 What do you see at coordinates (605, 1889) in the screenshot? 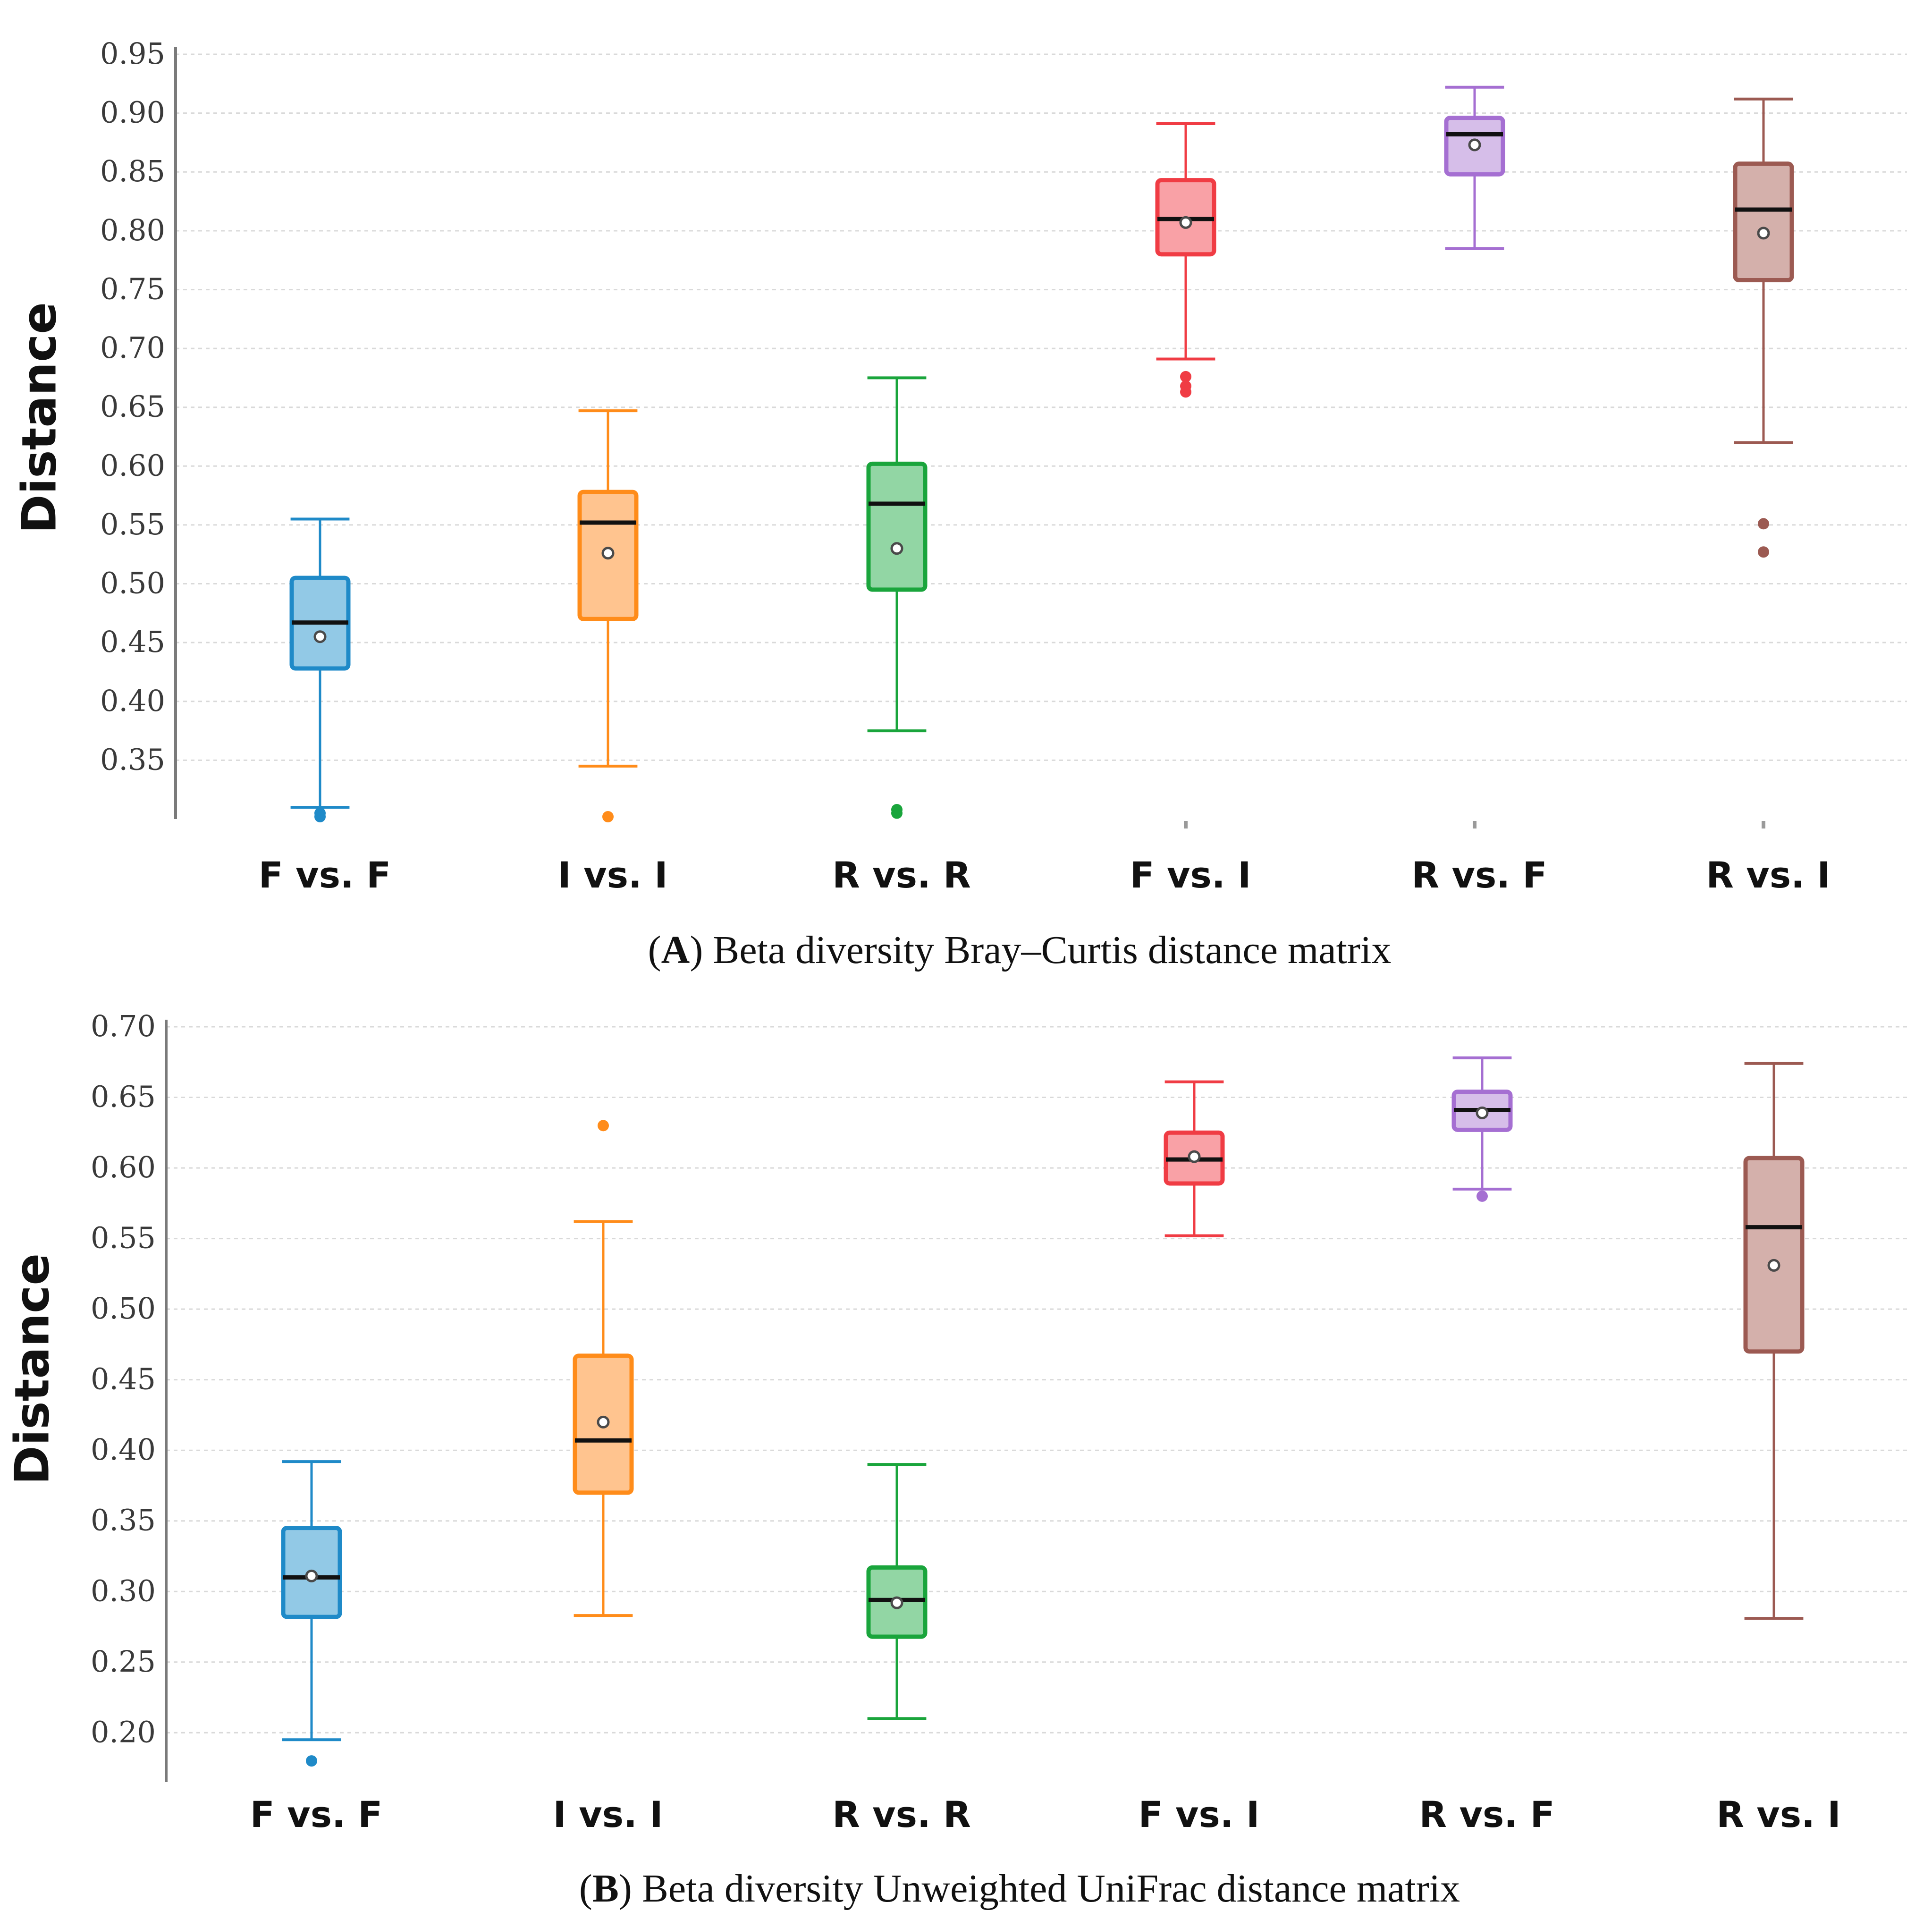
I see `panel-b-caption-letter: B` at bounding box center [605, 1889].